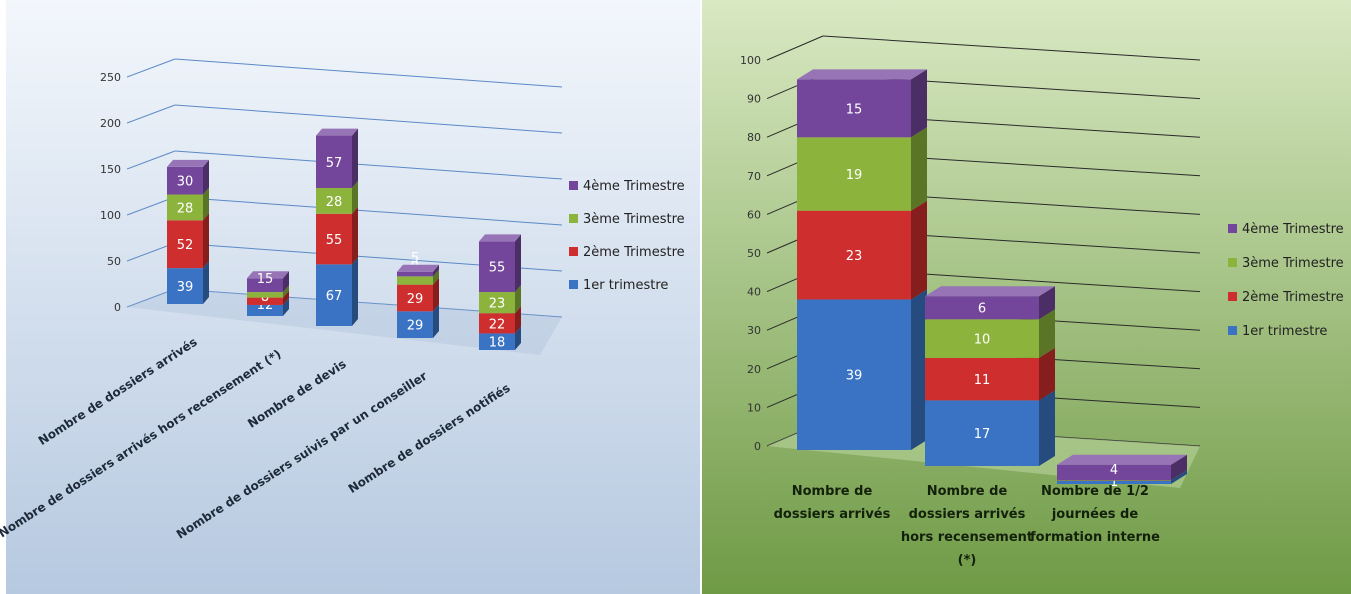 The height and width of the screenshot is (594, 1351). I want to click on data-label: 19, so click(854, 175).